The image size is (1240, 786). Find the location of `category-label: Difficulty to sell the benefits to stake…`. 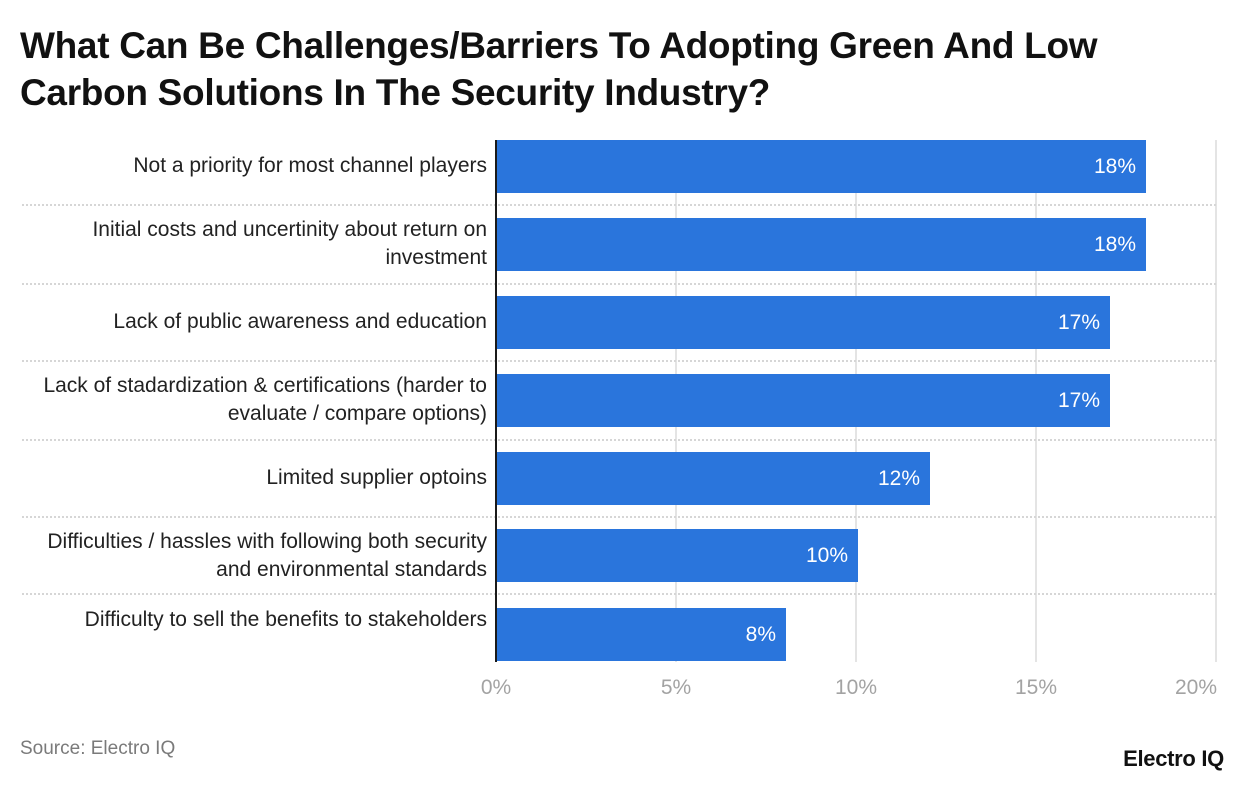

category-label: Difficulty to sell the benefits to stake… is located at coordinates (285, 619).